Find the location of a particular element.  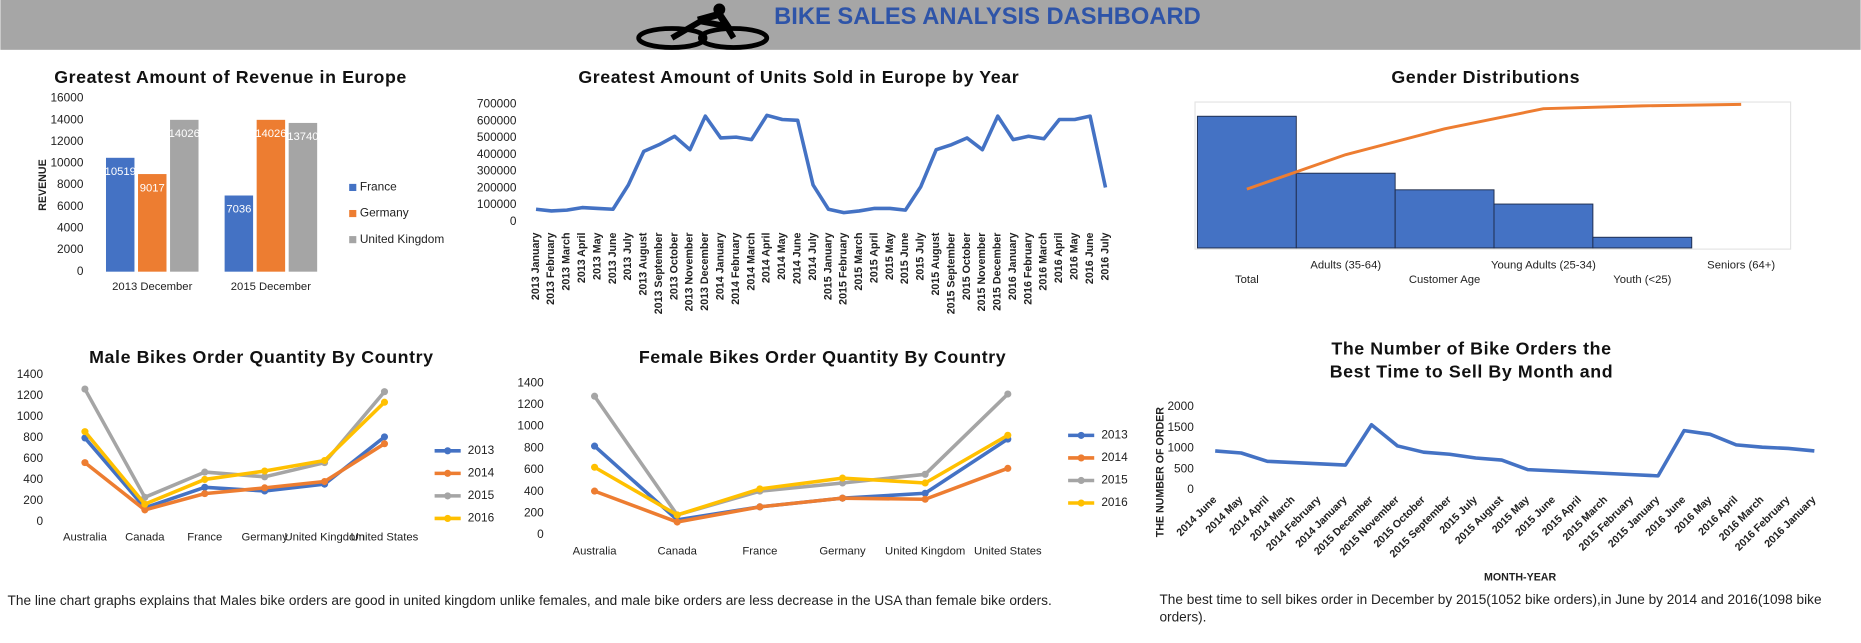

x-tick-label: Adults (35-64) is located at coordinates (1345, 266).